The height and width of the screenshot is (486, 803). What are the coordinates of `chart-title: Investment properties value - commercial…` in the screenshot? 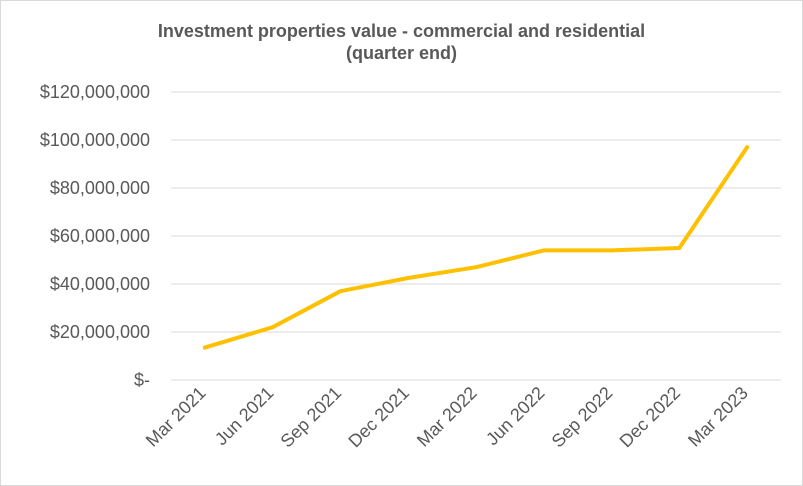 It's located at (401, 42).